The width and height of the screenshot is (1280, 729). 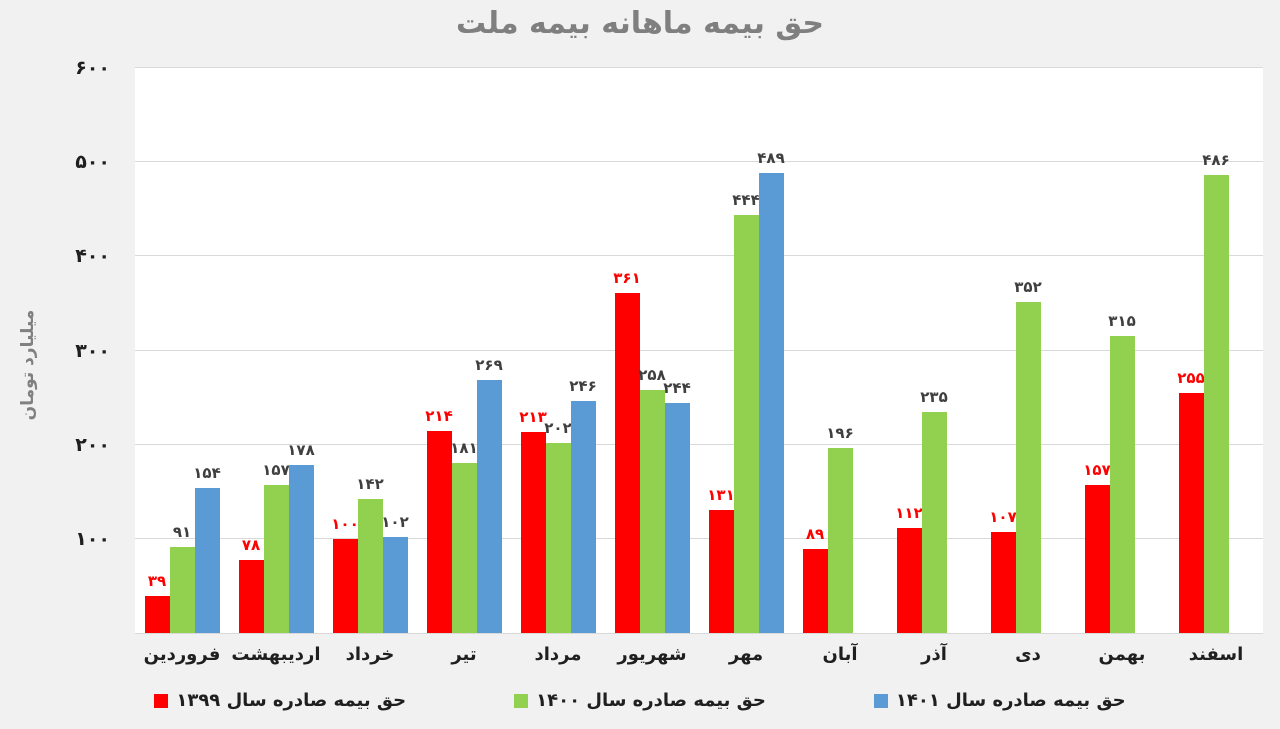 What do you see at coordinates (92, 350) in the screenshot?
I see `y-tick-label: ۳۰۰` at bounding box center [92, 350].